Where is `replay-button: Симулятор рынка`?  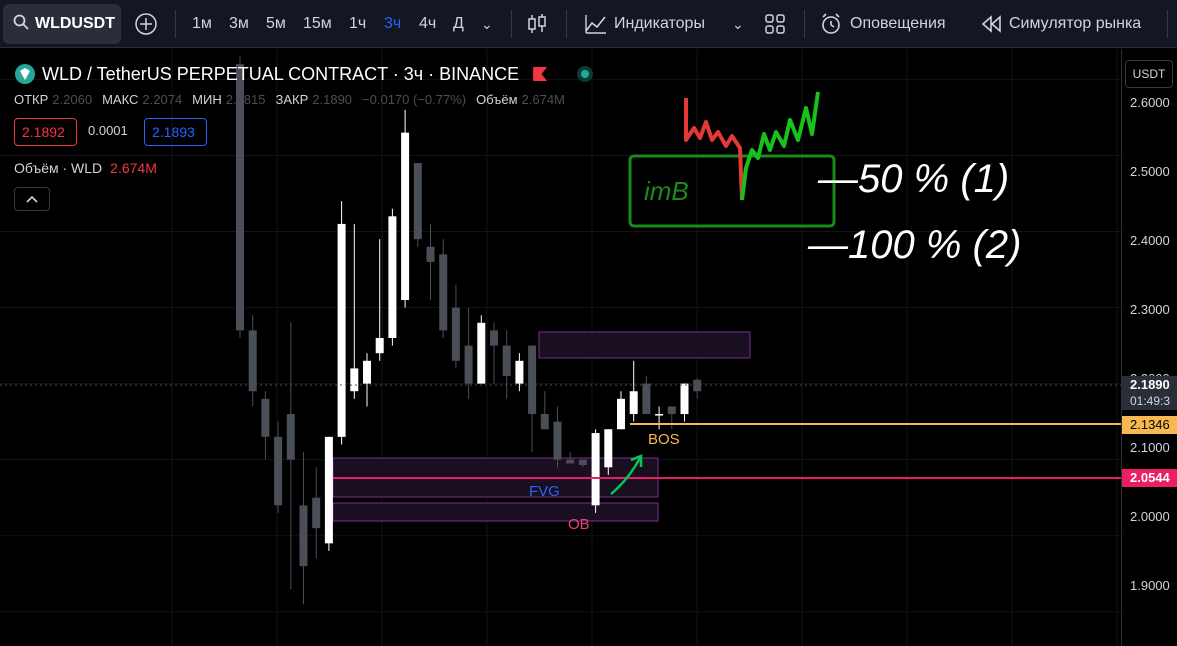
replay-button: Симулятор рынка is located at coordinates (1061, 24).